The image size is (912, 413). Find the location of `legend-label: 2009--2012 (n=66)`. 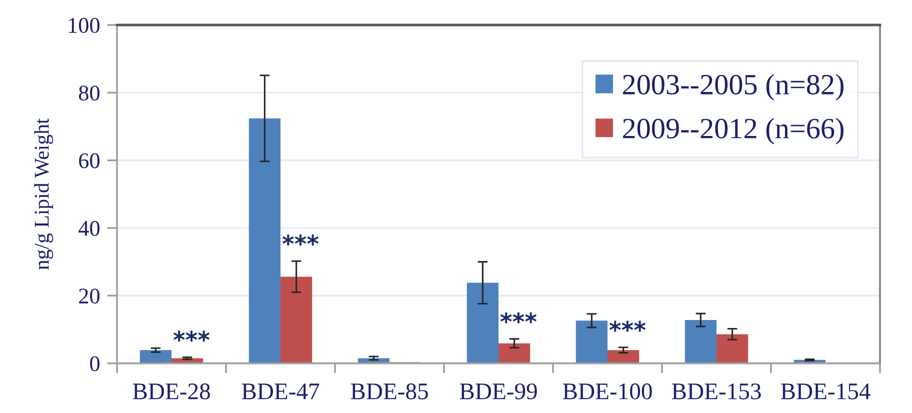

legend-label: 2009--2012 (n=66) is located at coordinates (733, 131).